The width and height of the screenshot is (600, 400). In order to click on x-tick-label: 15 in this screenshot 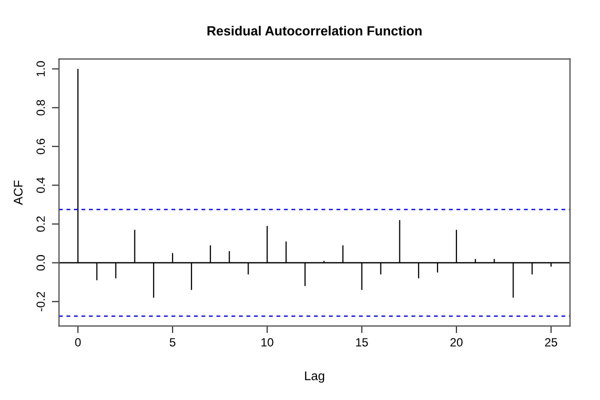, I will do `click(362, 342)`.